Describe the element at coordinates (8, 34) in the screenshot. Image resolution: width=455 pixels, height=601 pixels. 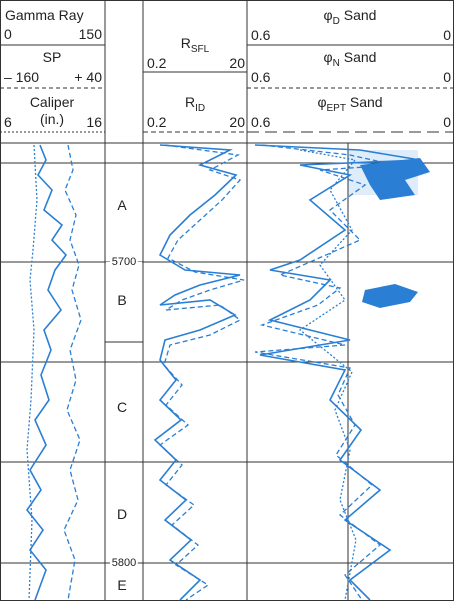
I see `scale-min: 0` at that location.